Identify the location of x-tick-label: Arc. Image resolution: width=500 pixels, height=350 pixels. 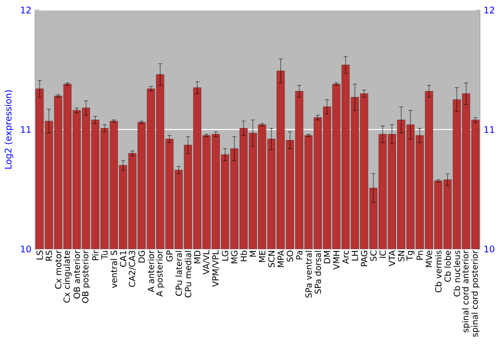
(345, 257).